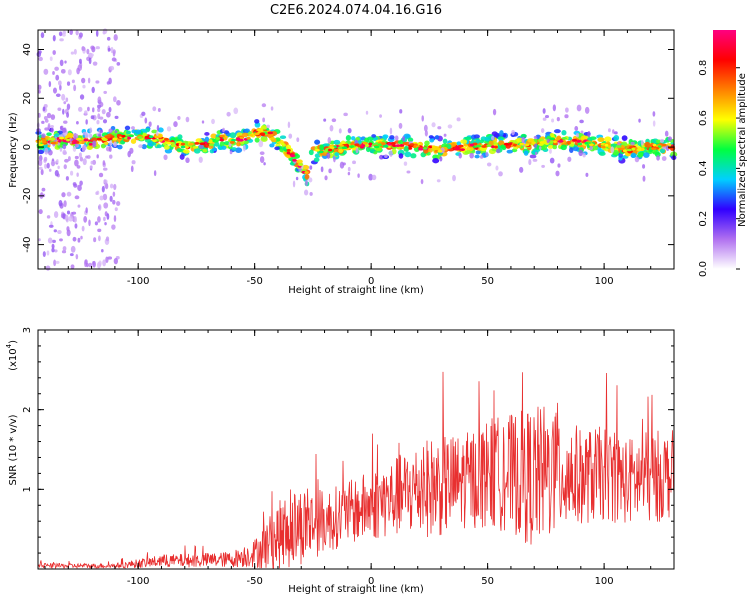 Image resolution: width=750 pixels, height=600 pixels. What do you see at coordinates (254, 581) in the screenshot?
I see `x-tick-label: -50` at bounding box center [254, 581].